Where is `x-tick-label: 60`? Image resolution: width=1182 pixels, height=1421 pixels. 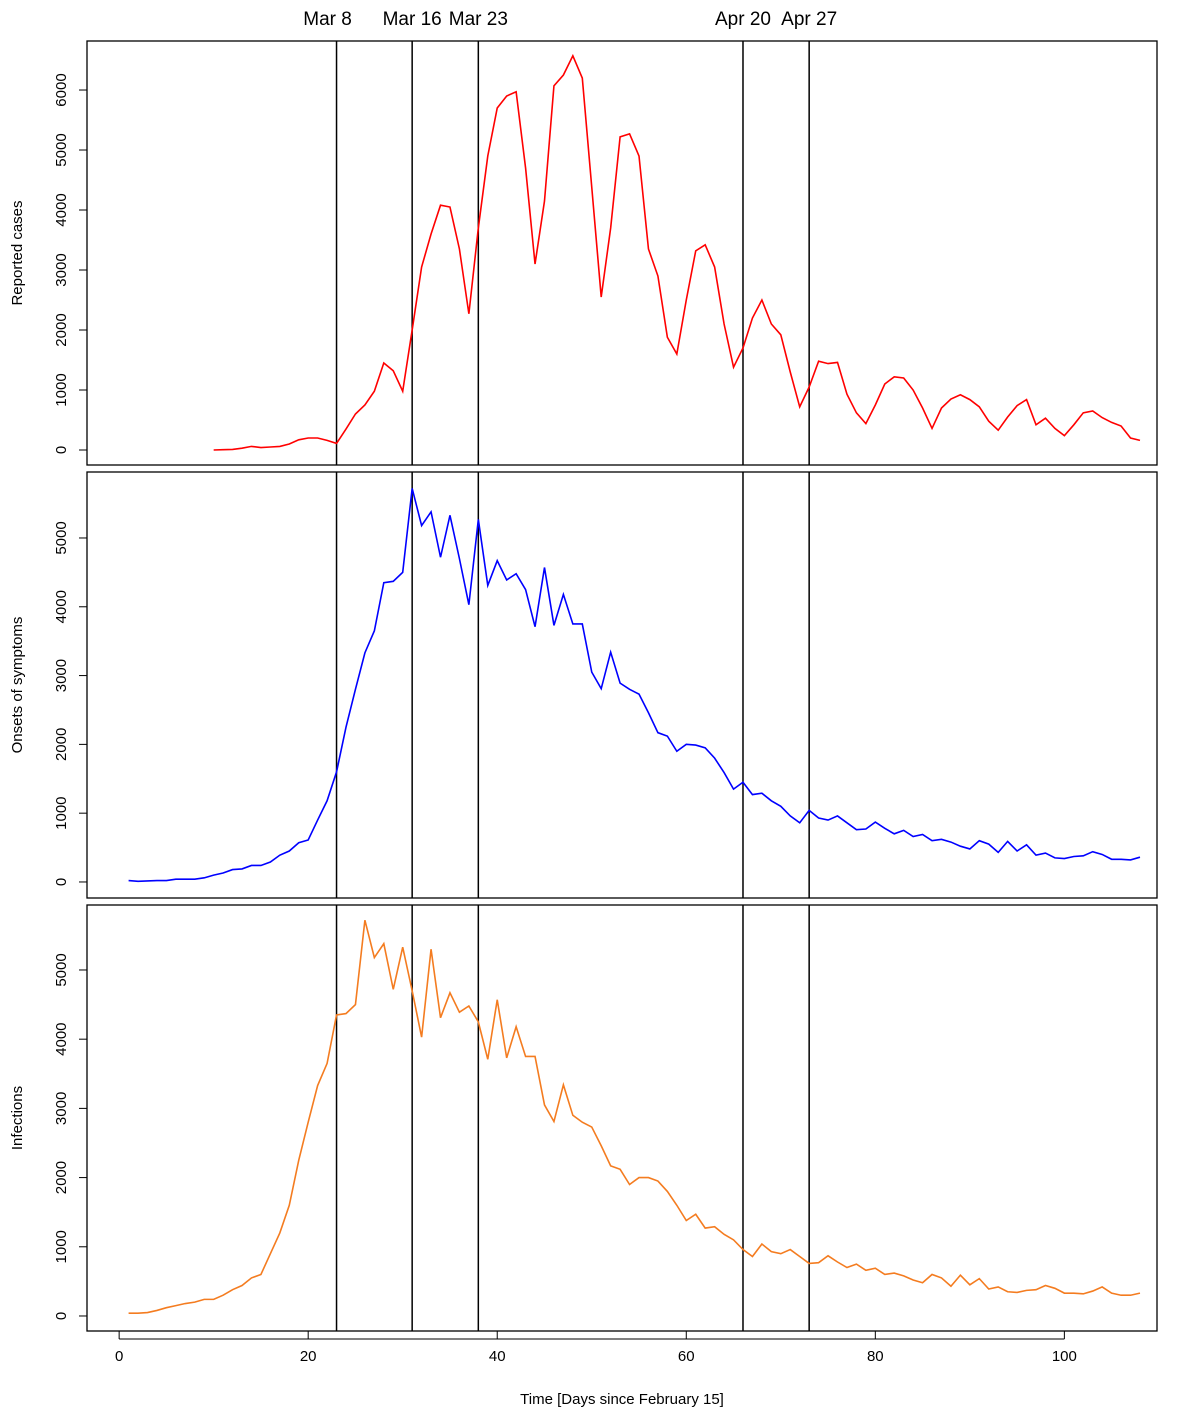 x-tick-label: 60 is located at coordinates (686, 1356).